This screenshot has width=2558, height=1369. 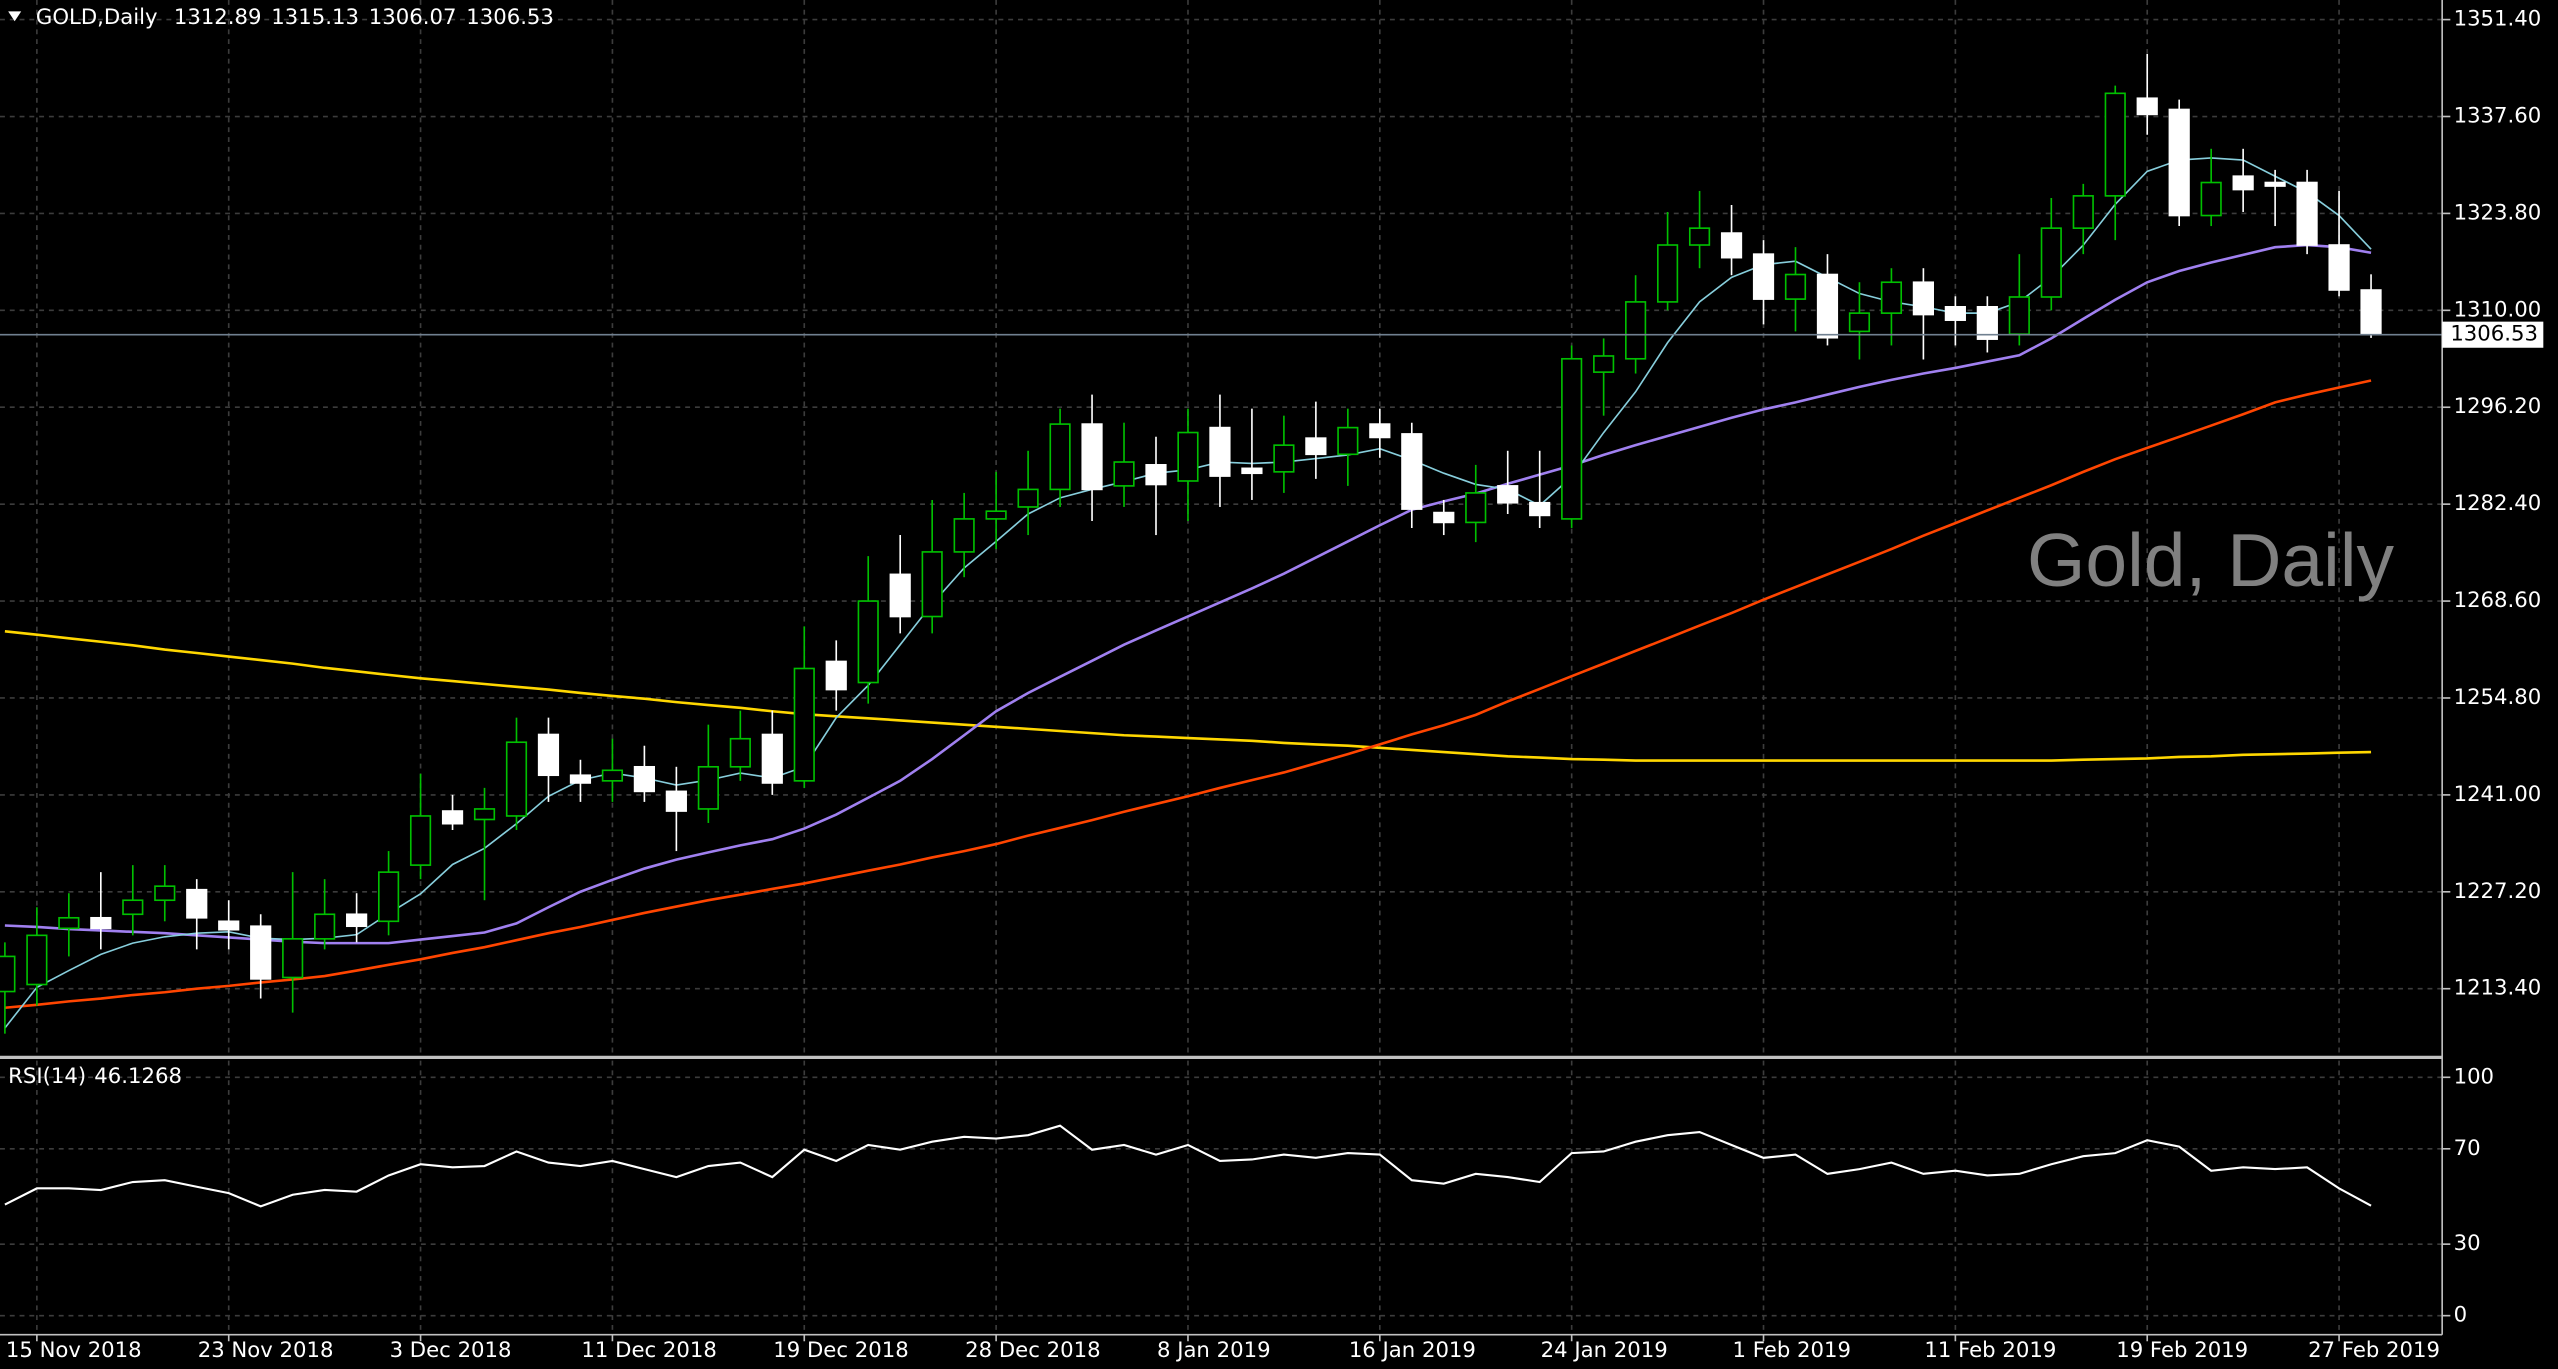 I want to click on menu-triangle, so click(x=15, y=16).